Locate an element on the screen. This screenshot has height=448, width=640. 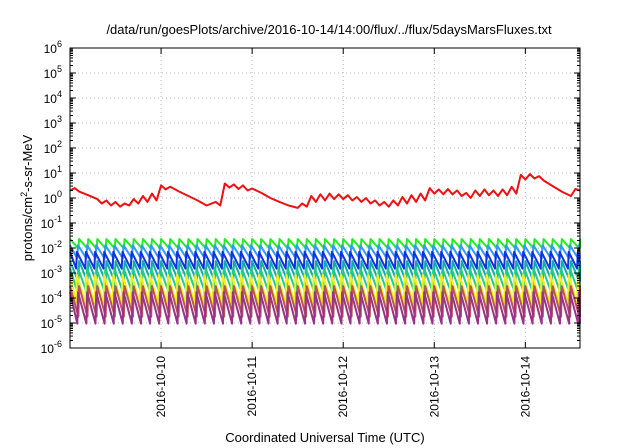
y-tick-label: 10⁻⁵ is located at coordinates (51, 322).